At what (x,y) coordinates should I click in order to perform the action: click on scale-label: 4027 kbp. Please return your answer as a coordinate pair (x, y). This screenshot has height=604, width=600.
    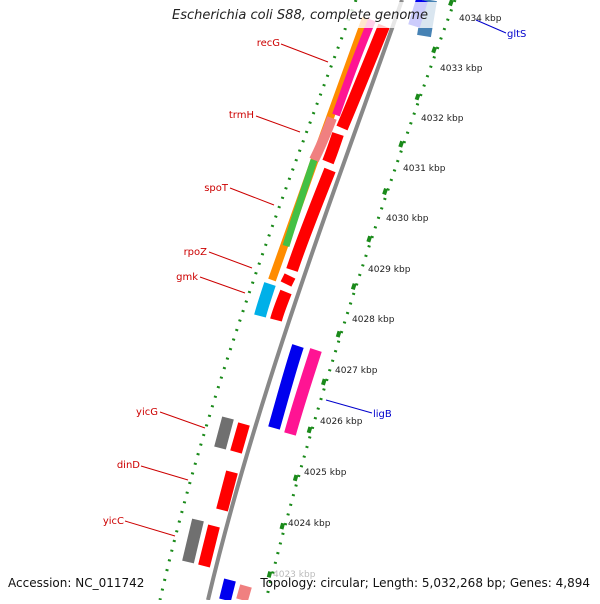
    Looking at the image, I should click on (356, 371).